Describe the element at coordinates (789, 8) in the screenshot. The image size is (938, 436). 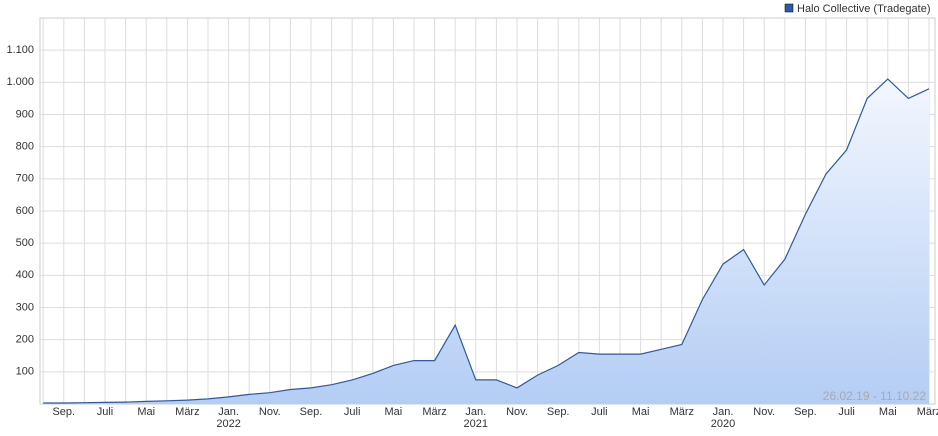
I see `legend-swatch` at that location.